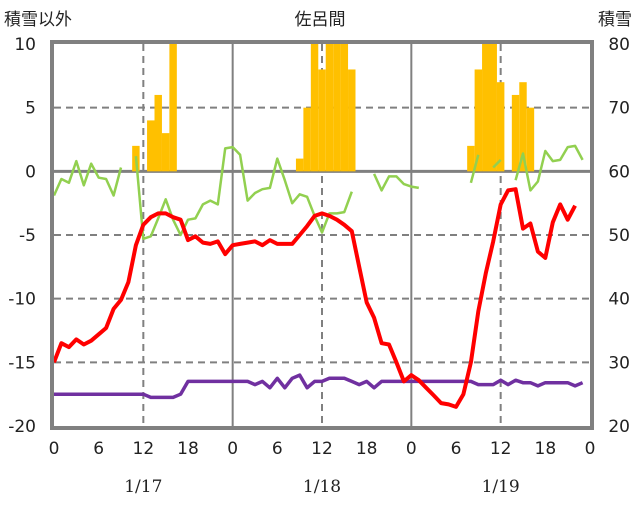 The image size is (636, 505). What do you see at coordinates (619, 172) in the screenshot?
I see `right-tick-label: 60` at bounding box center [619, 172].